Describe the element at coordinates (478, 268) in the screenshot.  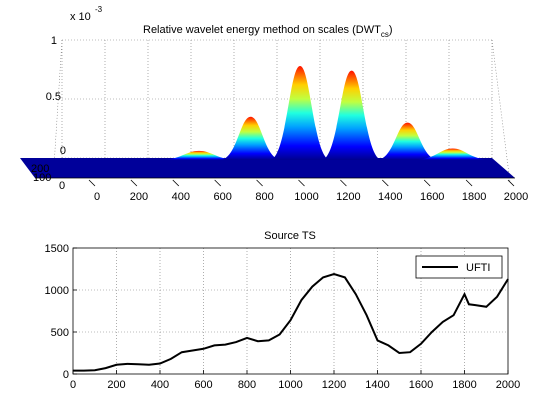
I see `legend-label-ufti: UFTI` at that location.